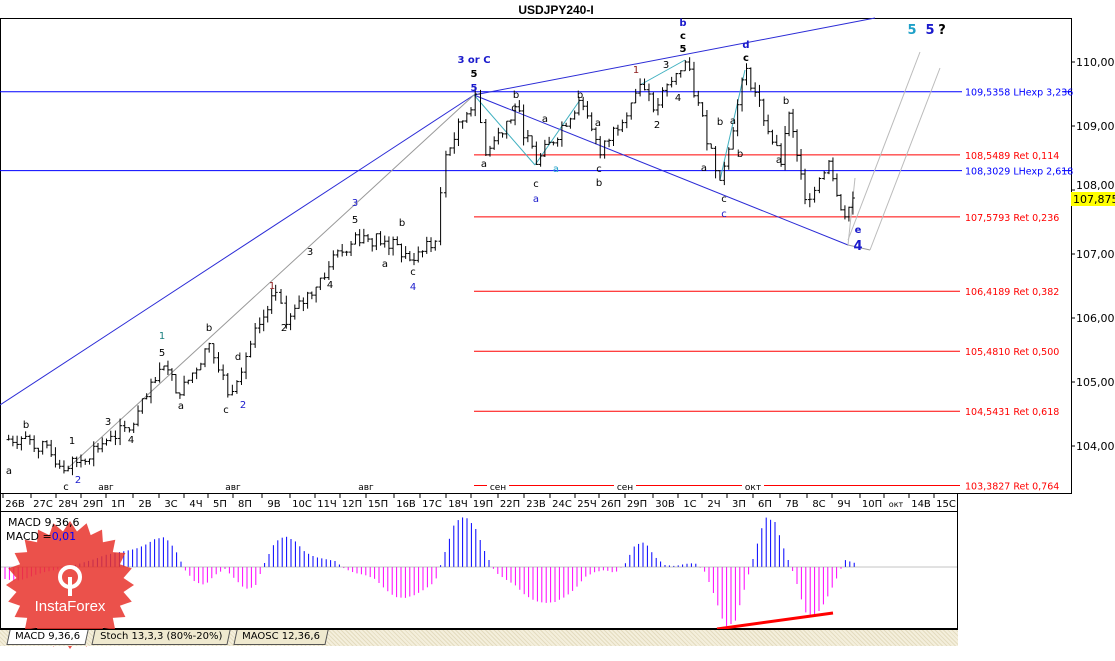 This screenshot has height=661, width=1115. What do you see at coordinates (47, 637) in the screenshot?
I see `tab-macd: MACD 9,36,6` at bounding box center [47, 637].